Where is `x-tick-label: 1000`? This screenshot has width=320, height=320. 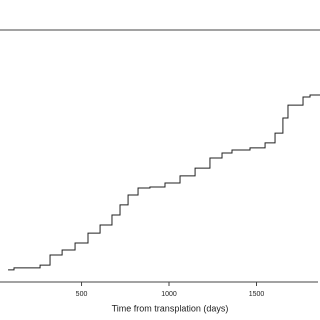
x-tick-label: 1000 is located at coordinates (169, 294).